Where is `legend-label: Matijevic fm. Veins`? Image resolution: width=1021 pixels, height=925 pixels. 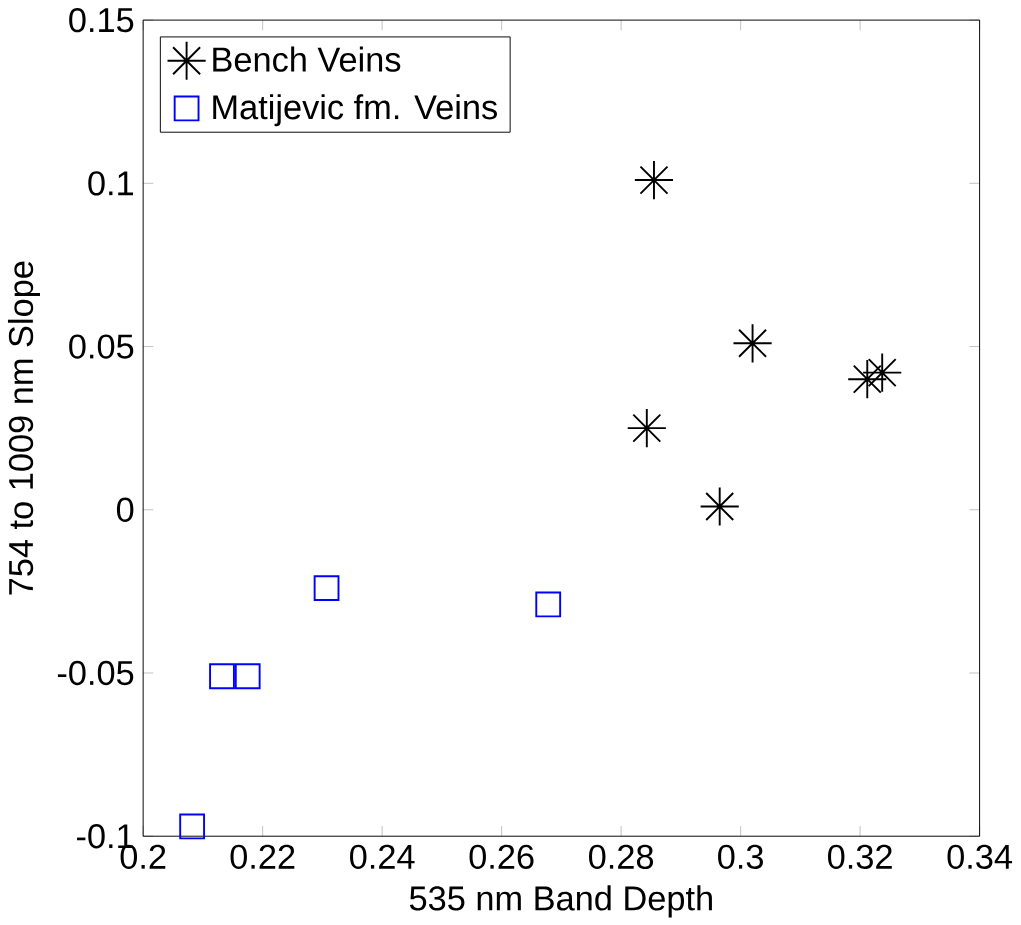 legend-label: Matijevic fm. Veins is located at coordinates (355, 110).